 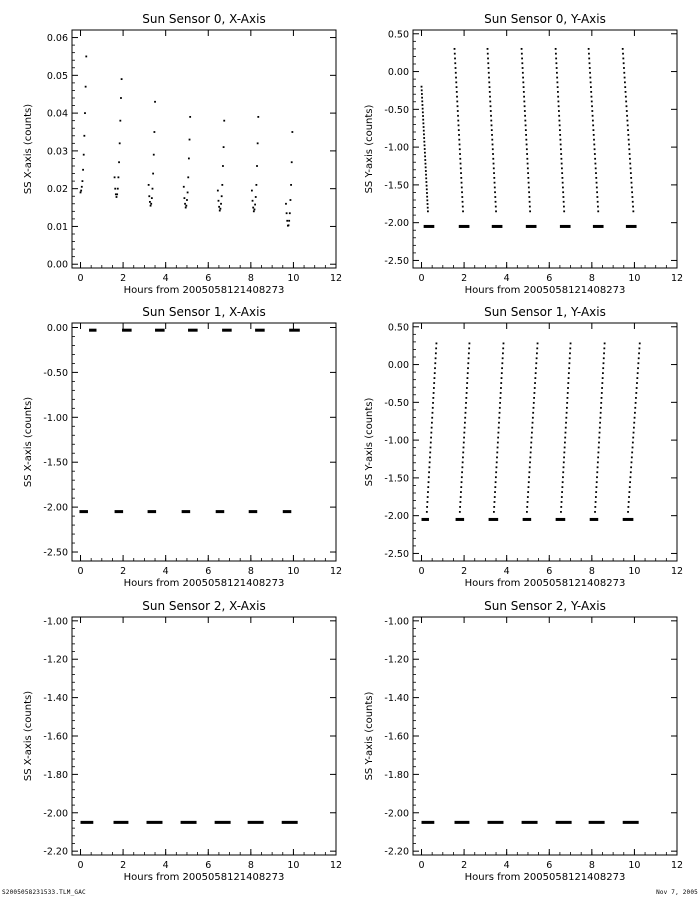 What do you see at coordinates (396, 110) in the screenshot?
I see `y-tick-label: -0.50` at bounding box center [396, 110].